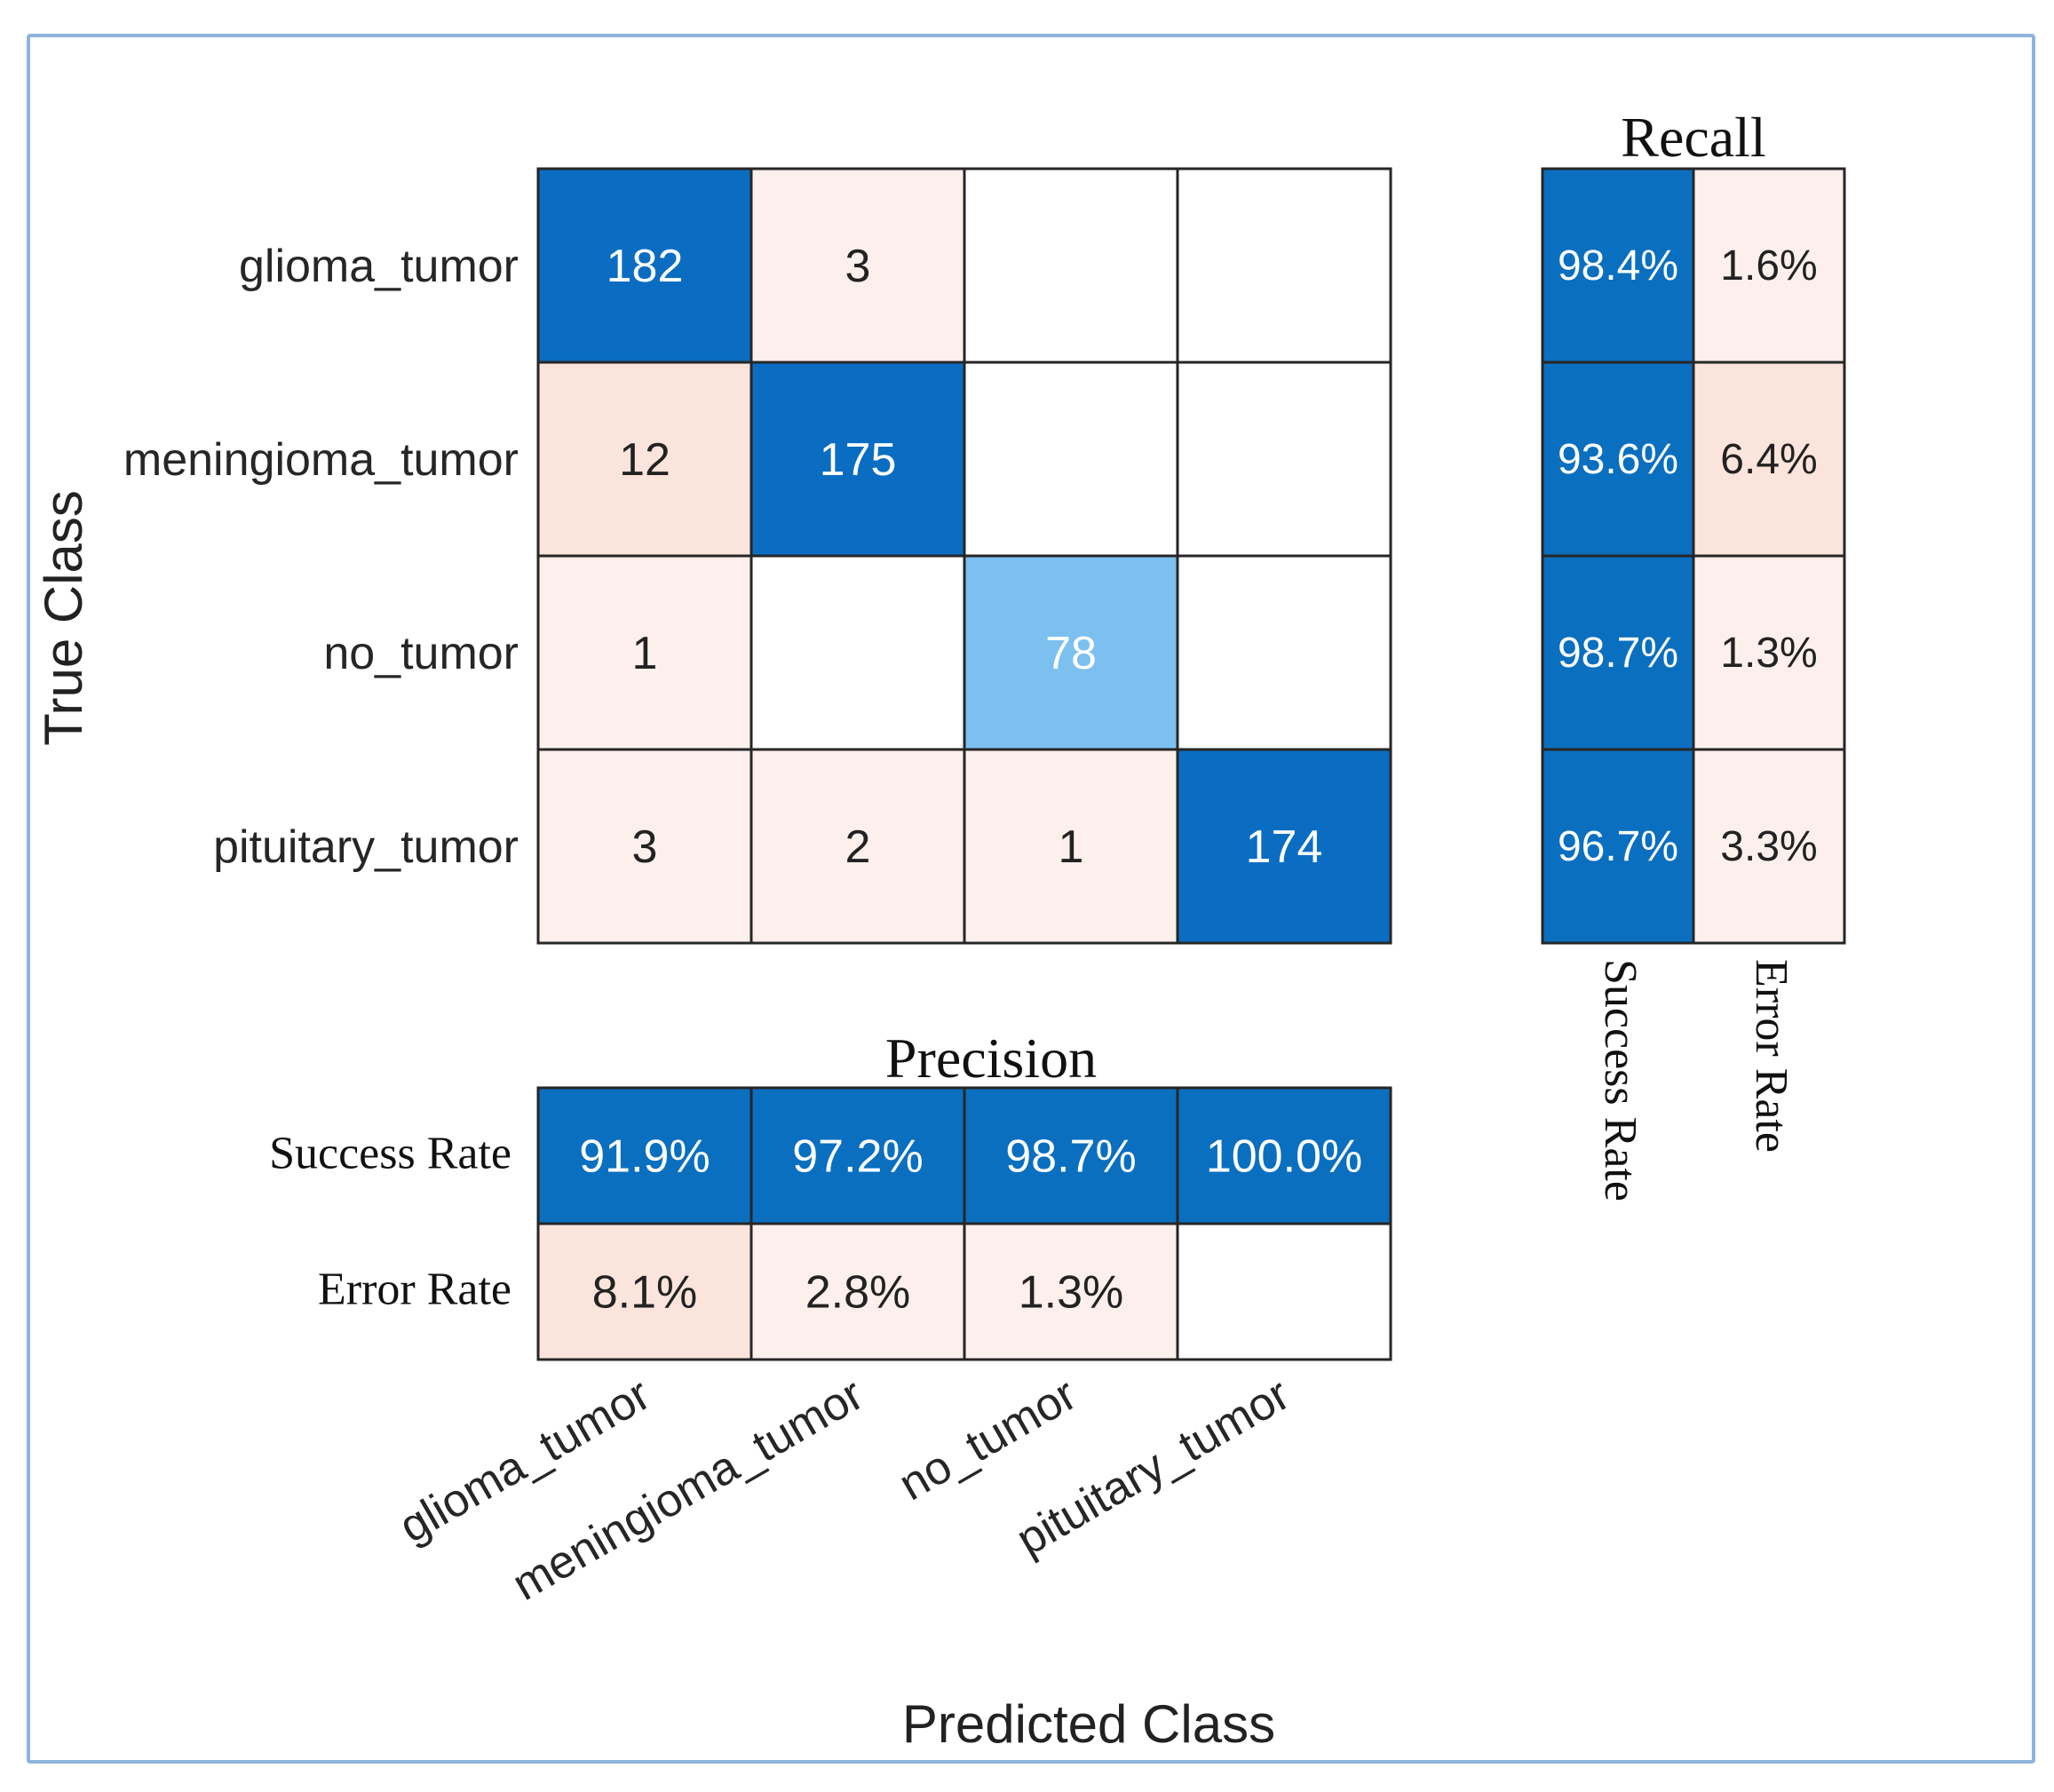  What do you see at coordinates (321, 460) in the screenshot?
I see `true-class-label: meningioma_tumor` at bounding box center [321, 460].